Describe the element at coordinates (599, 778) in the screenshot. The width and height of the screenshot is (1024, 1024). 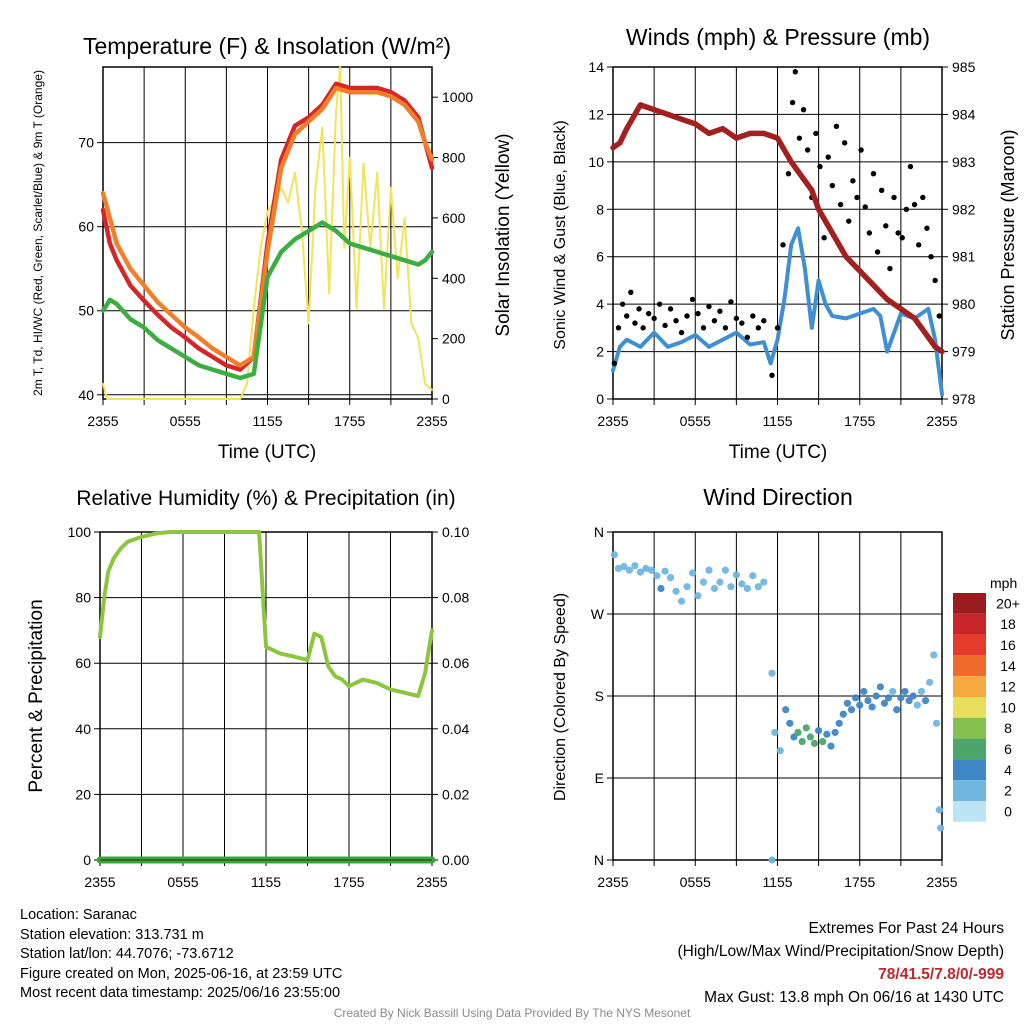
I see `wind-direction-y-tick-label: E` at that location.